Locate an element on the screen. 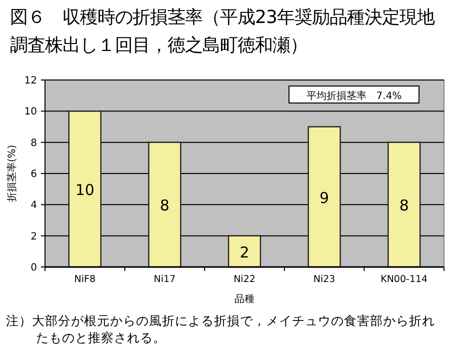 The image size is (451, 350). data-label: 10 is located at coordinates (84, 190).